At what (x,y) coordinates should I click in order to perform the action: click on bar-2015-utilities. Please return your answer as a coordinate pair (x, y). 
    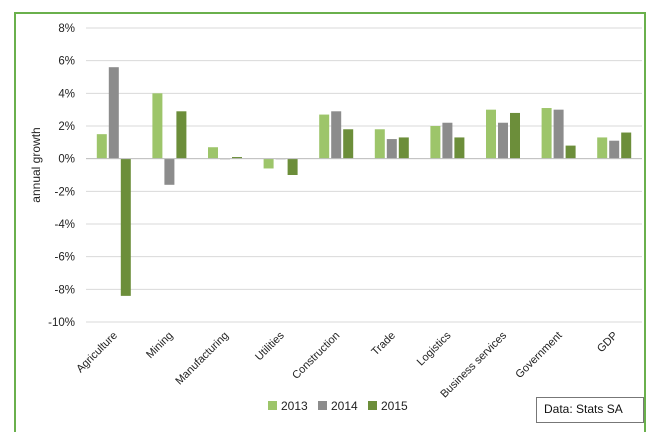
    Looking at the image, I should click on (292, 166).